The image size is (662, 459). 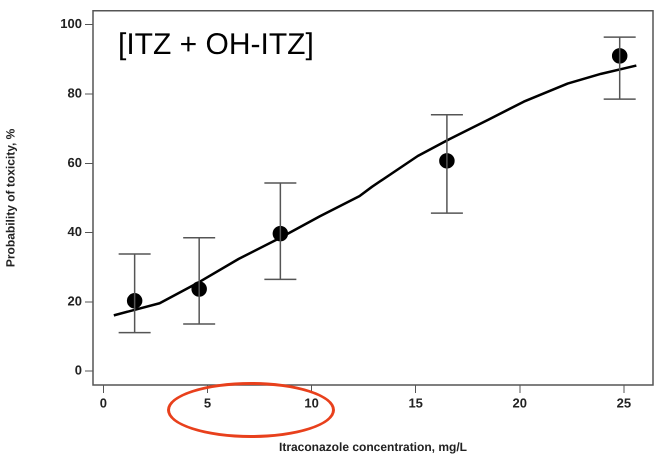 What do you see at coordinates (75, 300) in the screenshot?
I see `y-tick-label: 20` at bounding box center [75, 300].